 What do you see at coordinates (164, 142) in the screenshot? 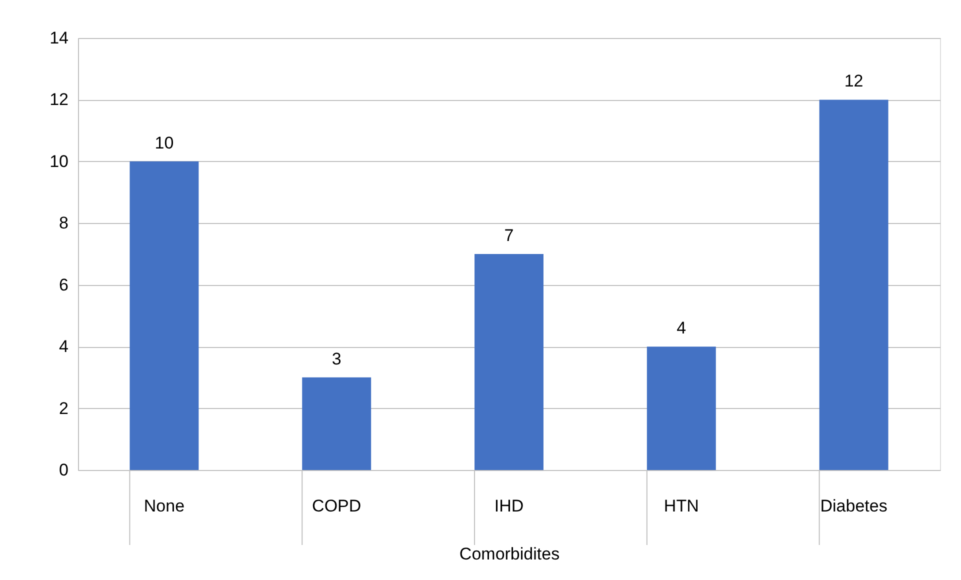
I see `data-label: 10` at bounding box center [164, 142].